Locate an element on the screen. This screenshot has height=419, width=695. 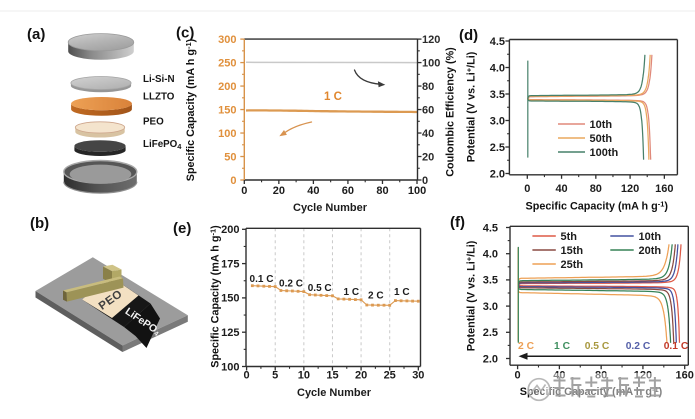
svg-text: 175 is located at coordinates (230, 264).